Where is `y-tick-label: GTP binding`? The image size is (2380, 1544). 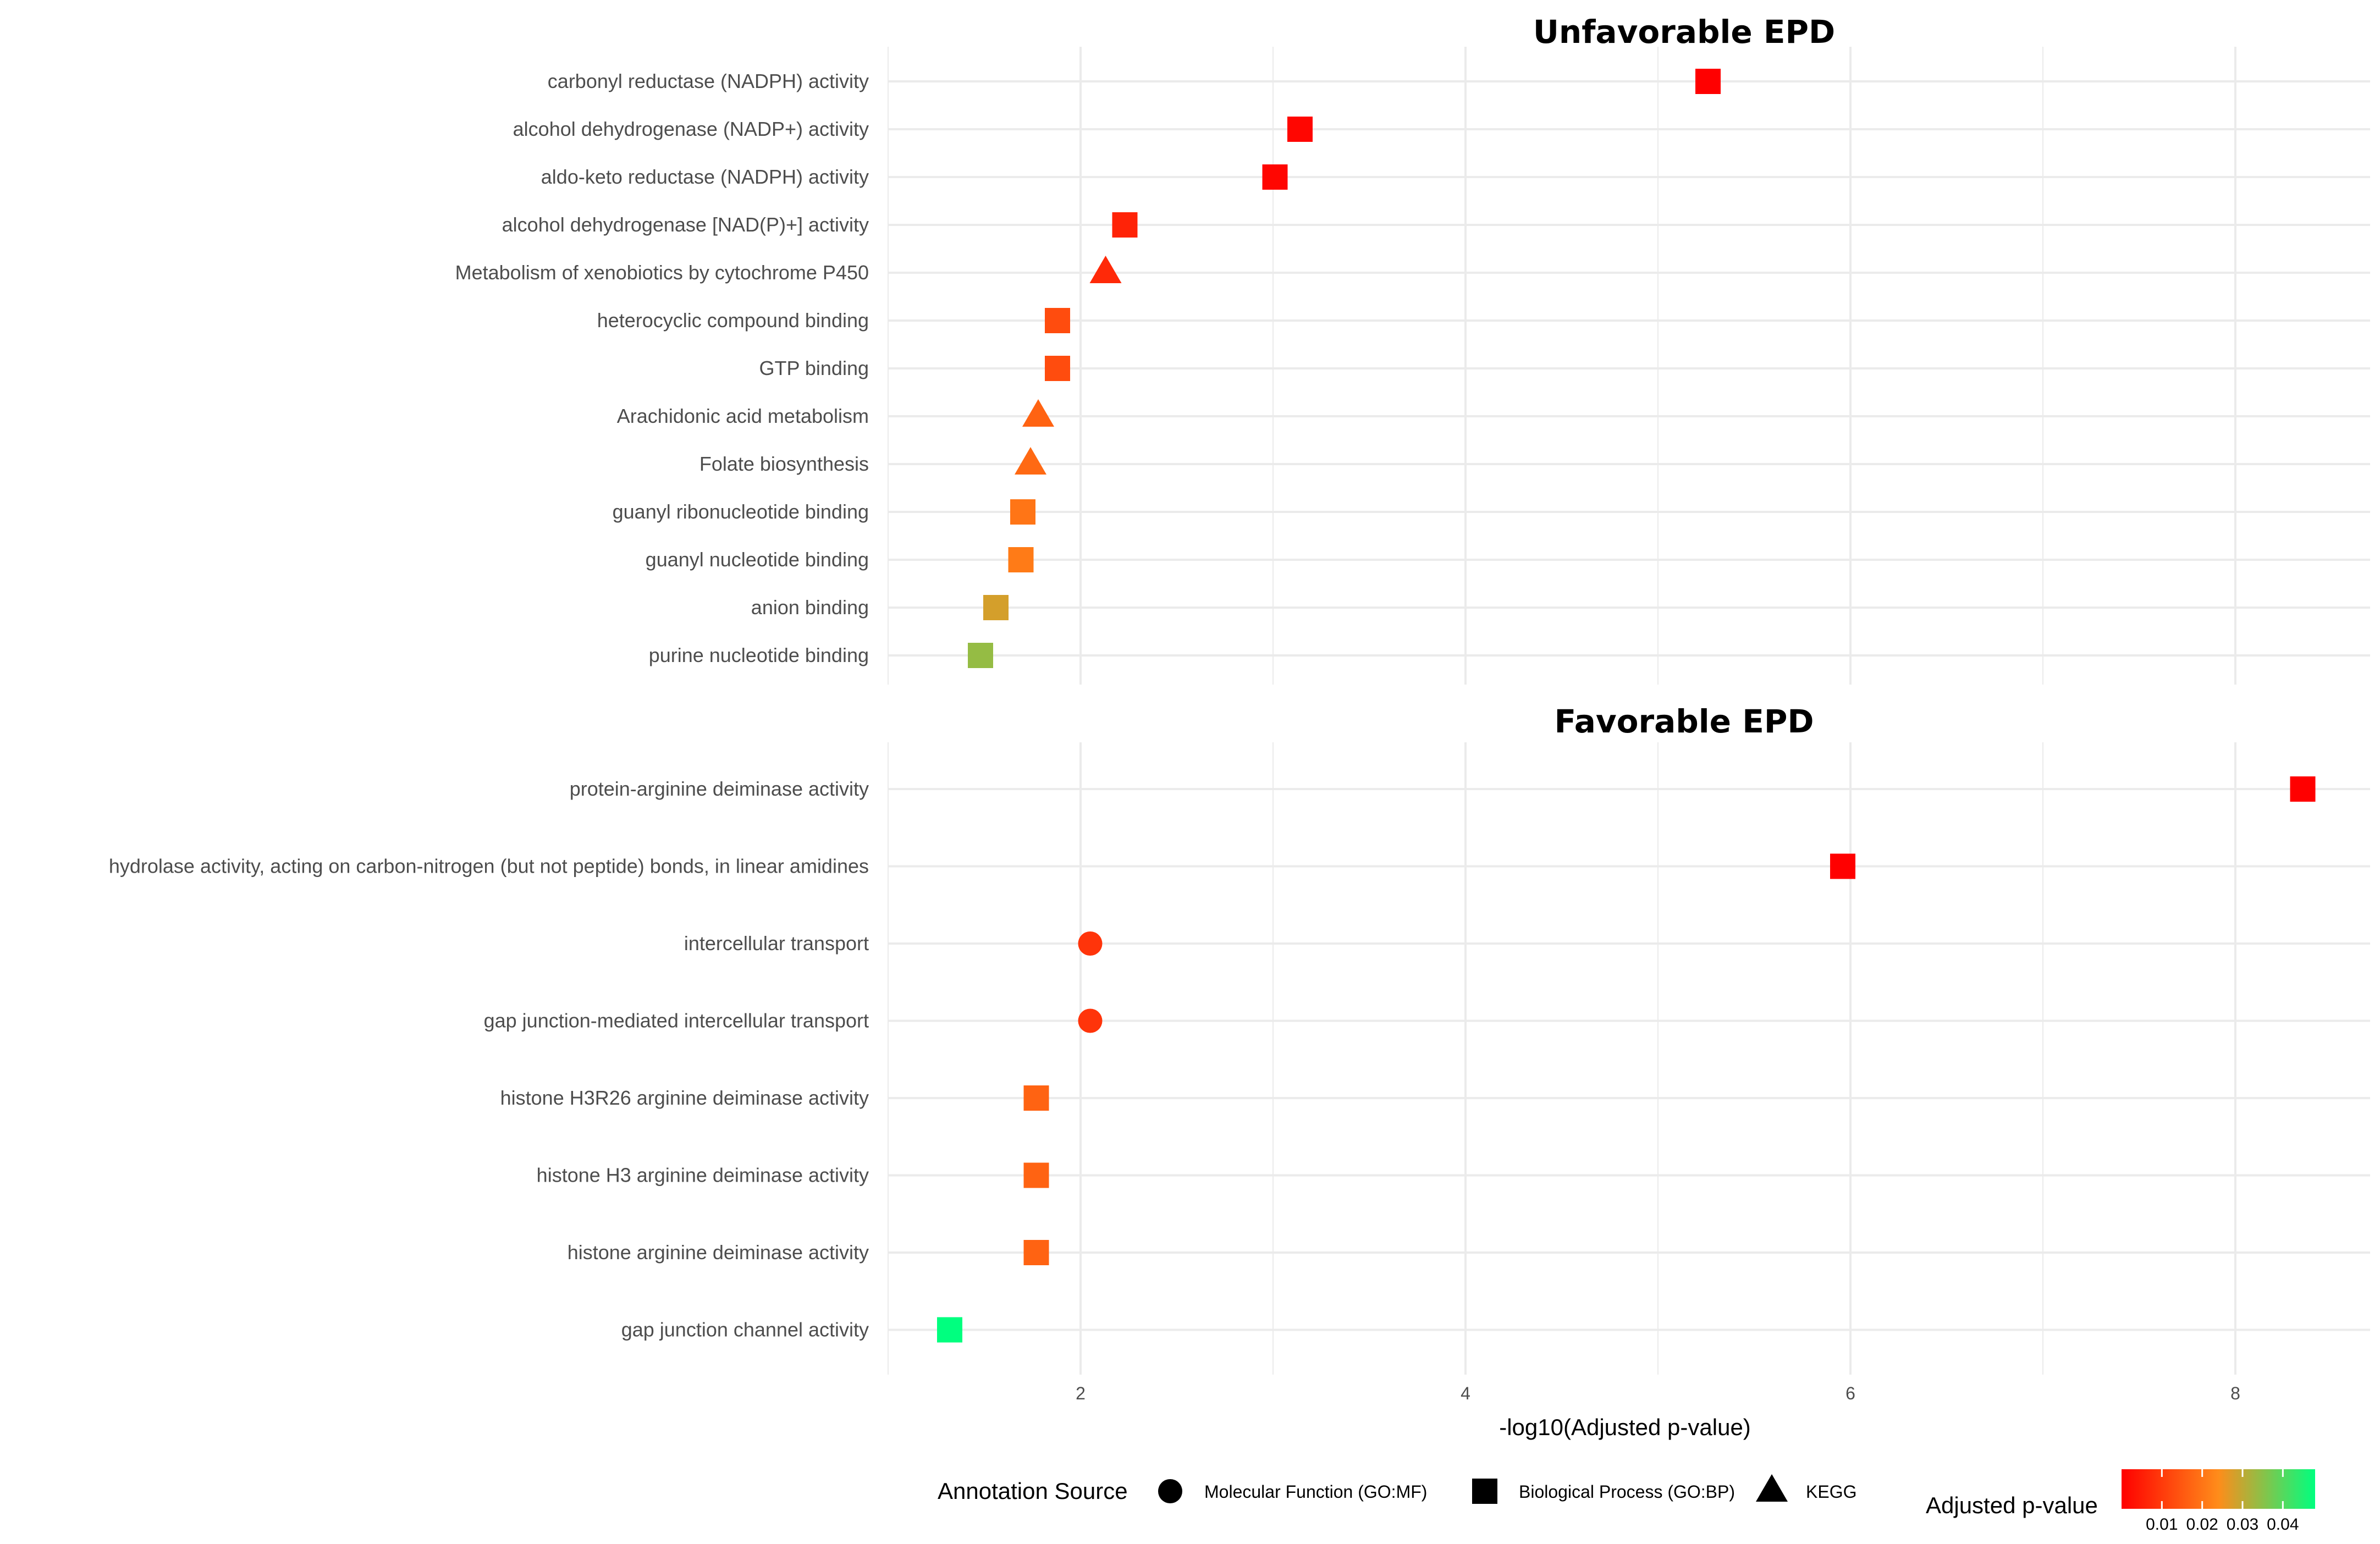 y-tick-label: GTP binding is located at coordinates (814, 368).